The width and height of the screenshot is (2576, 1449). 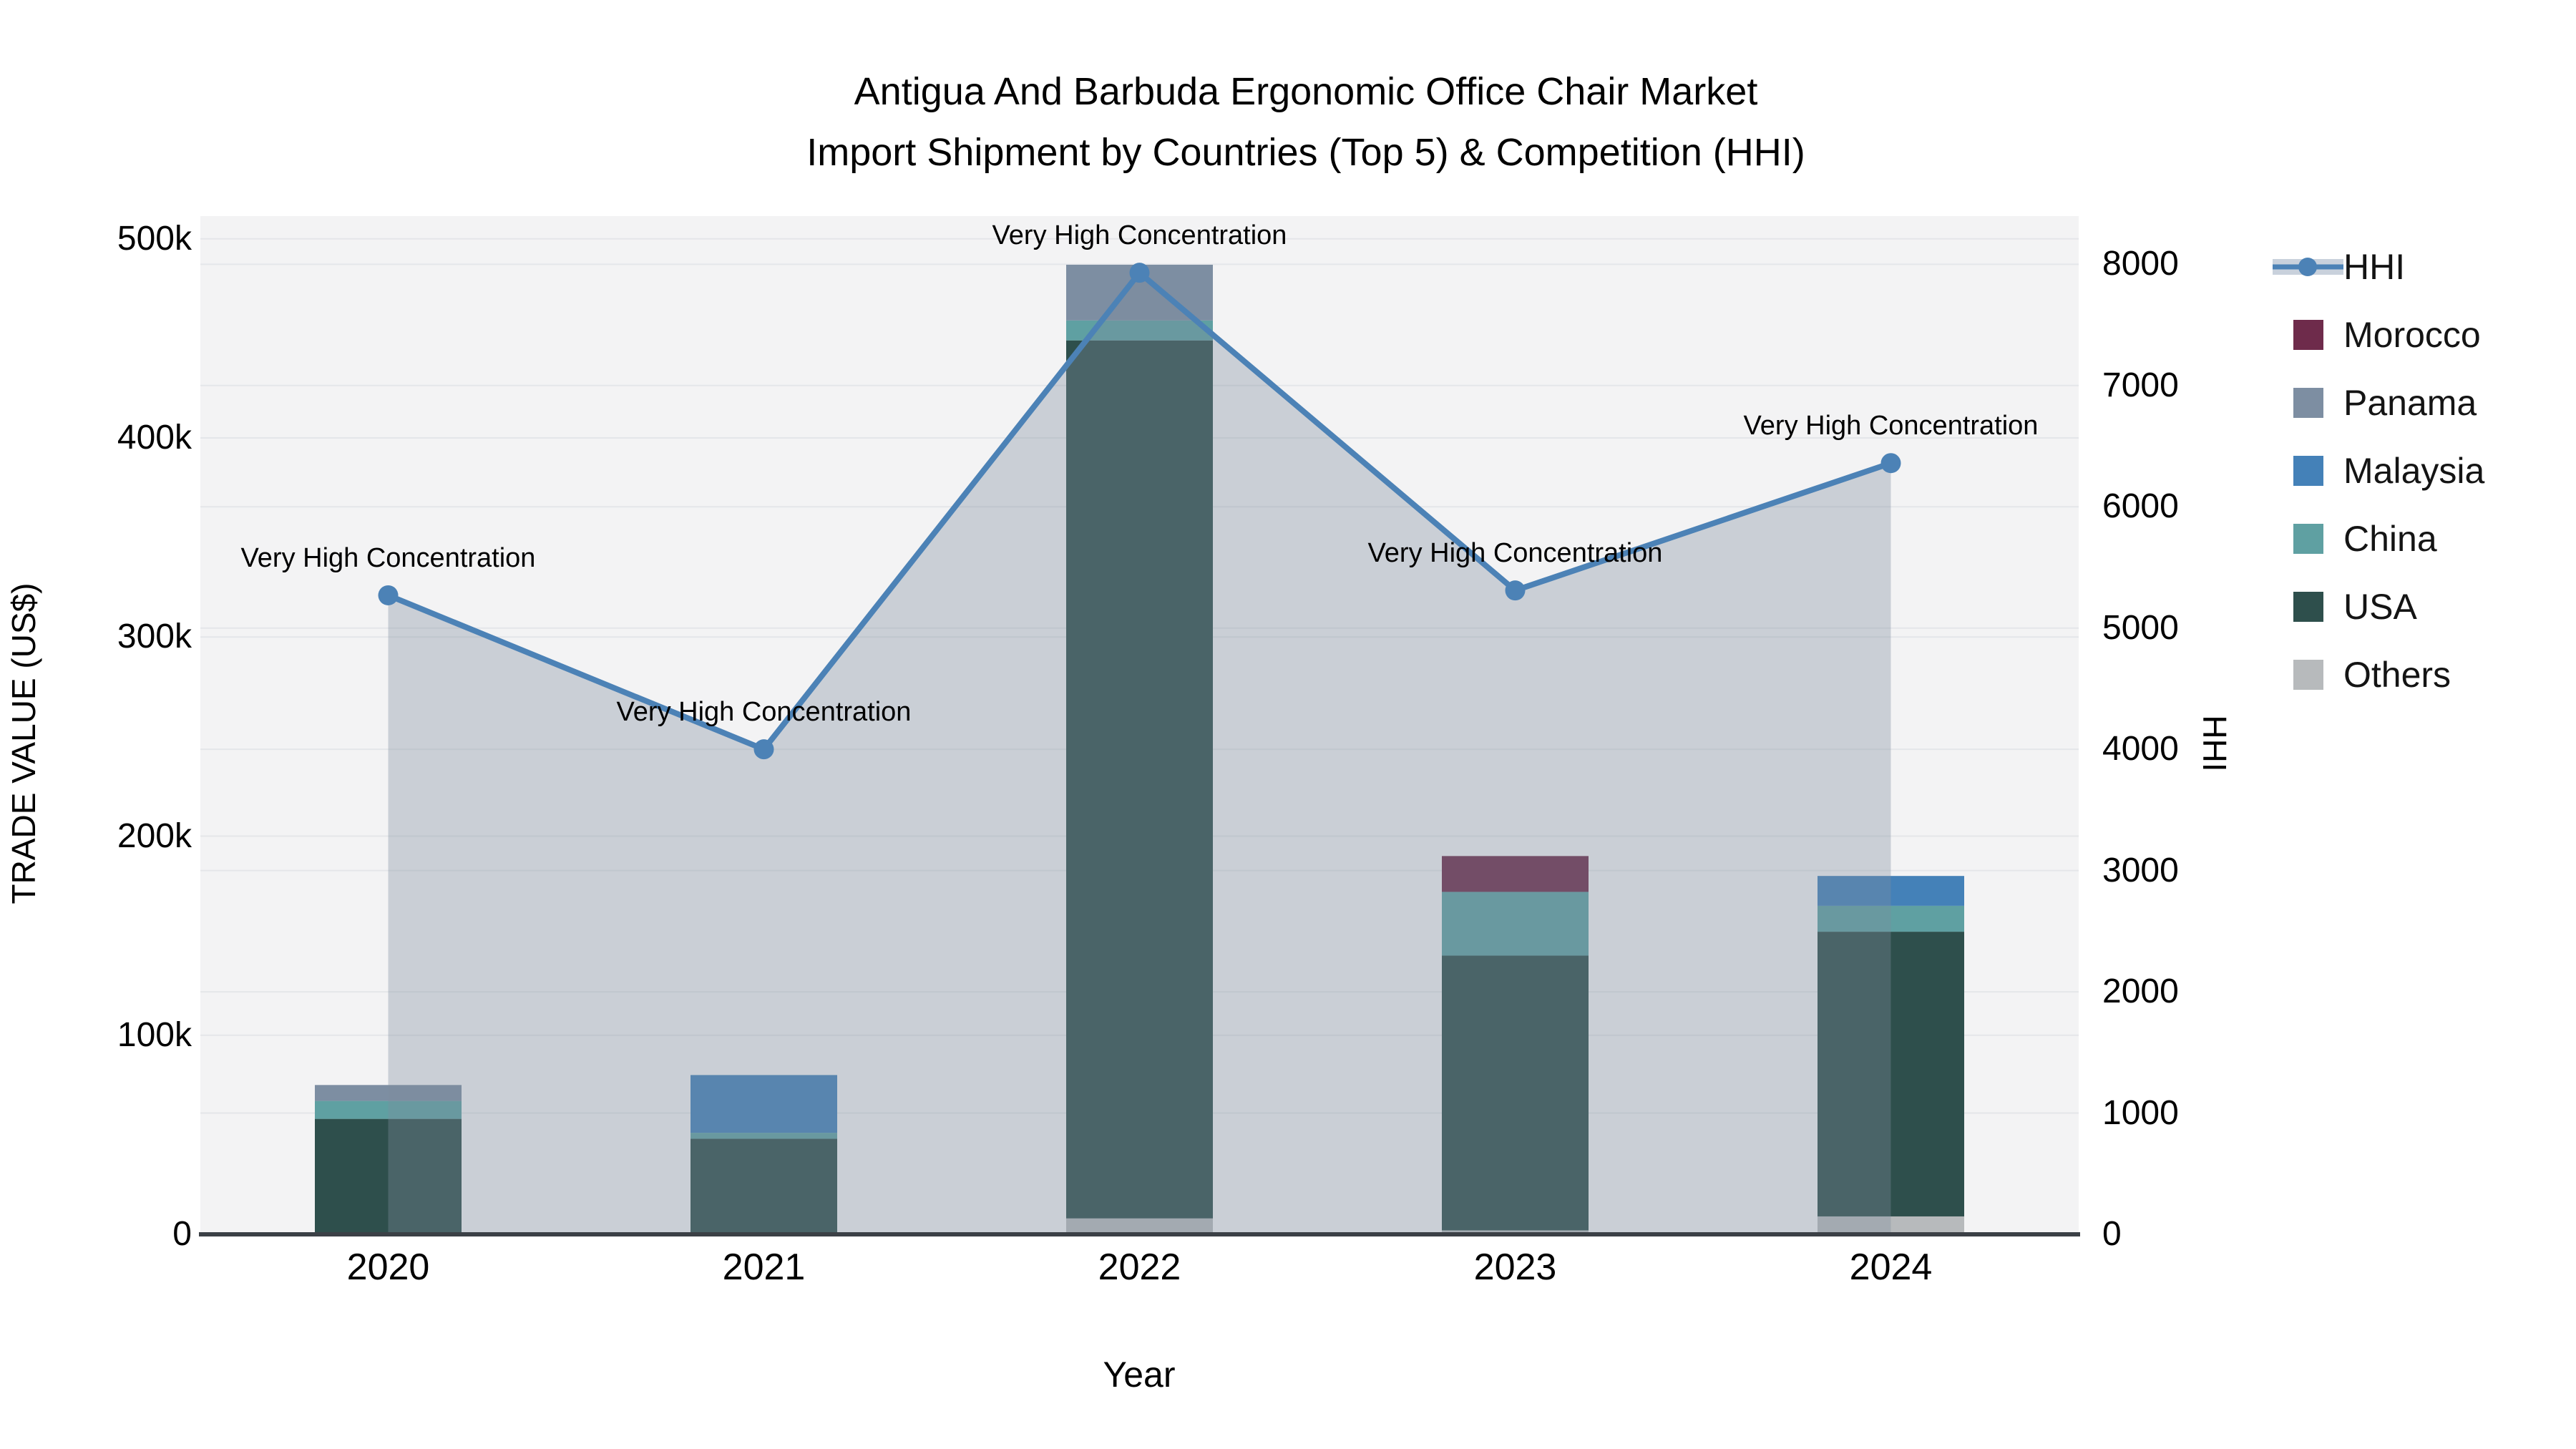 I want to click on legend-label: Morocco, so click(x=2412, y=335).